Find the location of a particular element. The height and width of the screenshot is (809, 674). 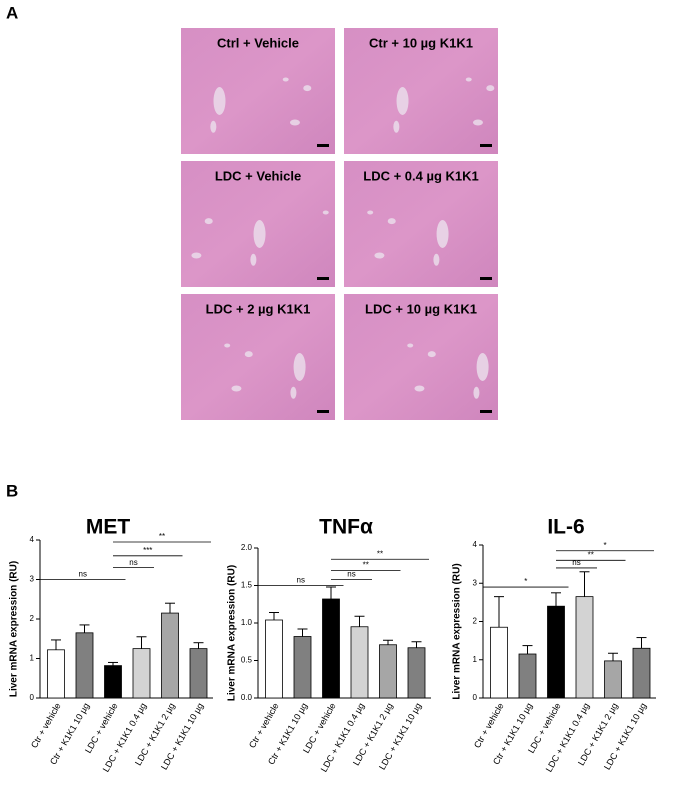

image-label: LDC + 10 µg K1K1 is located at coordinates (421, 308).